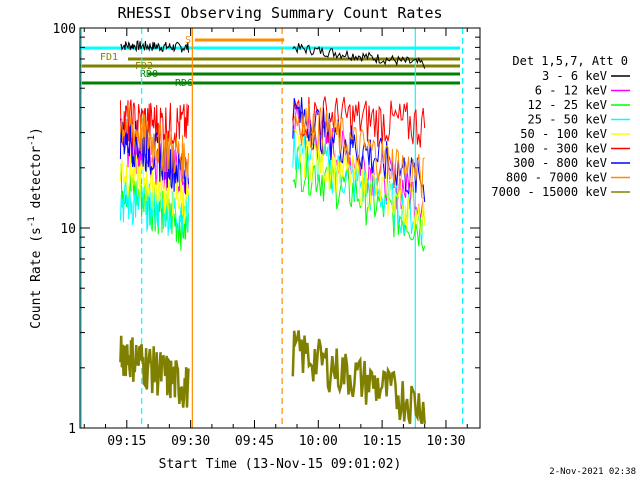 This screenshot has height=480, width=640. I want to click on y-axis-label-mid: detector, so click(36, 181).